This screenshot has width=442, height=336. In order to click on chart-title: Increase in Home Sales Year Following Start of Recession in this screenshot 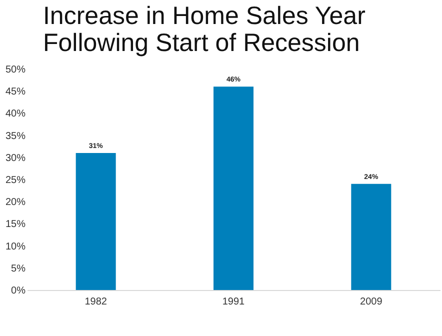, I will do `click(204, 29)`.